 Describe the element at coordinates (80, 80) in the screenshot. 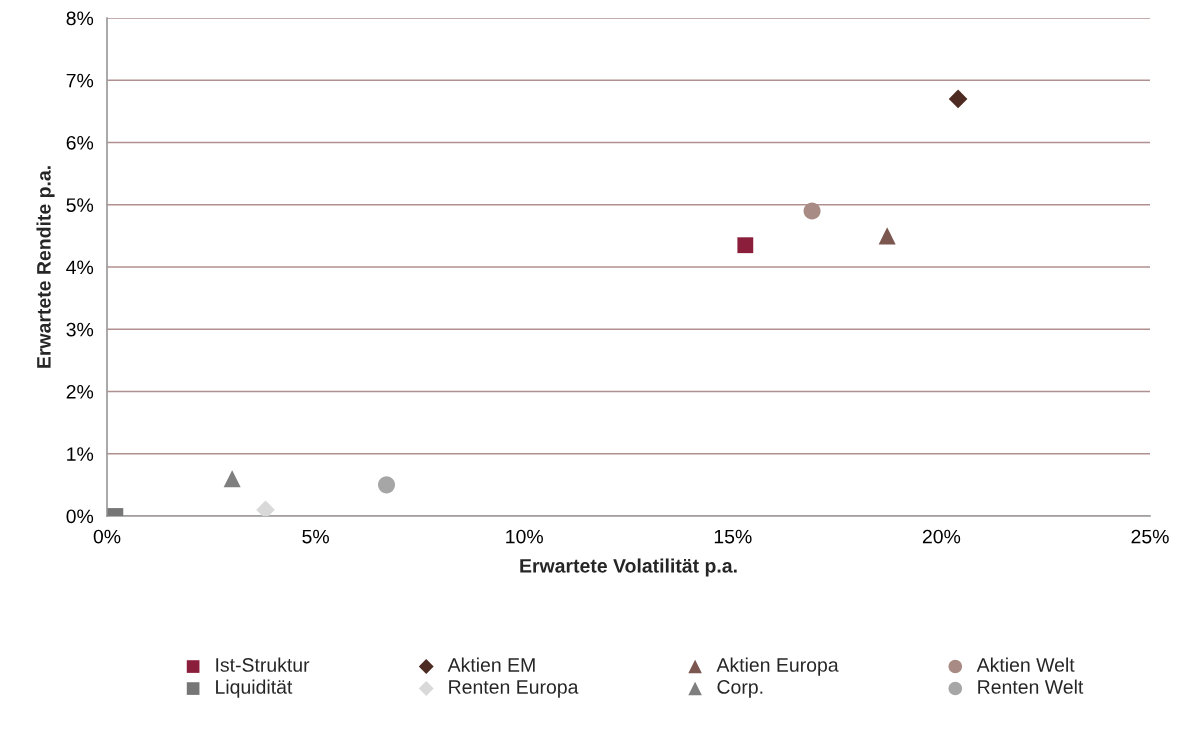

I see `y-tick-label: 7%` at that location.